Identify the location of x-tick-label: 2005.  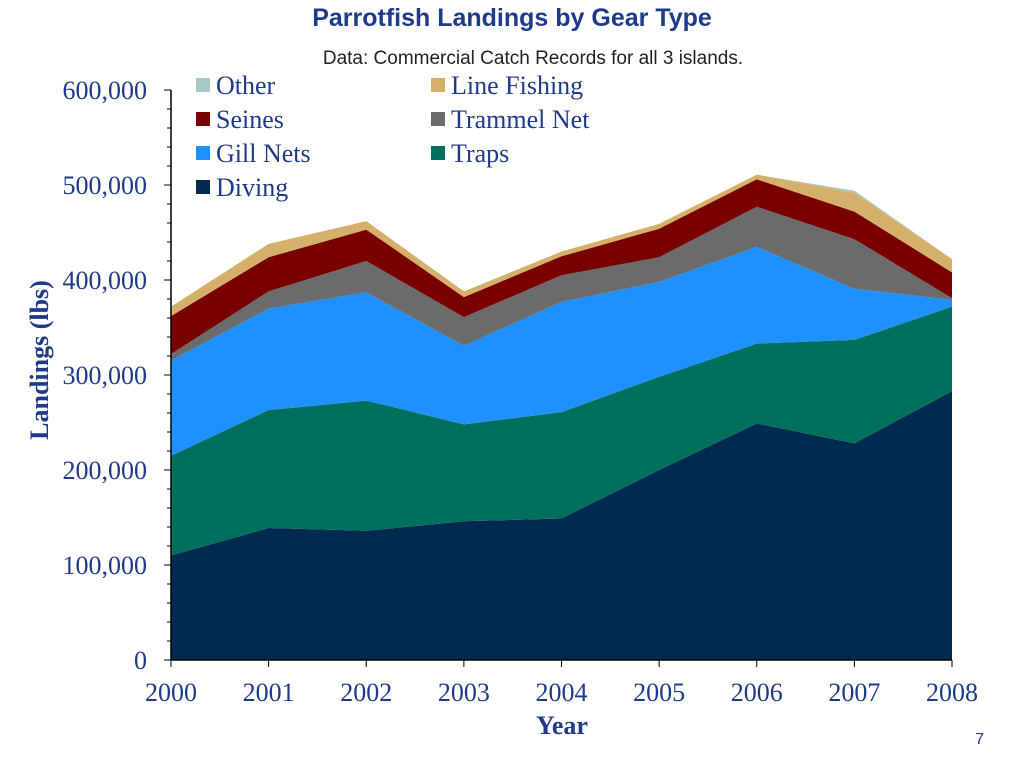
(659, 692).